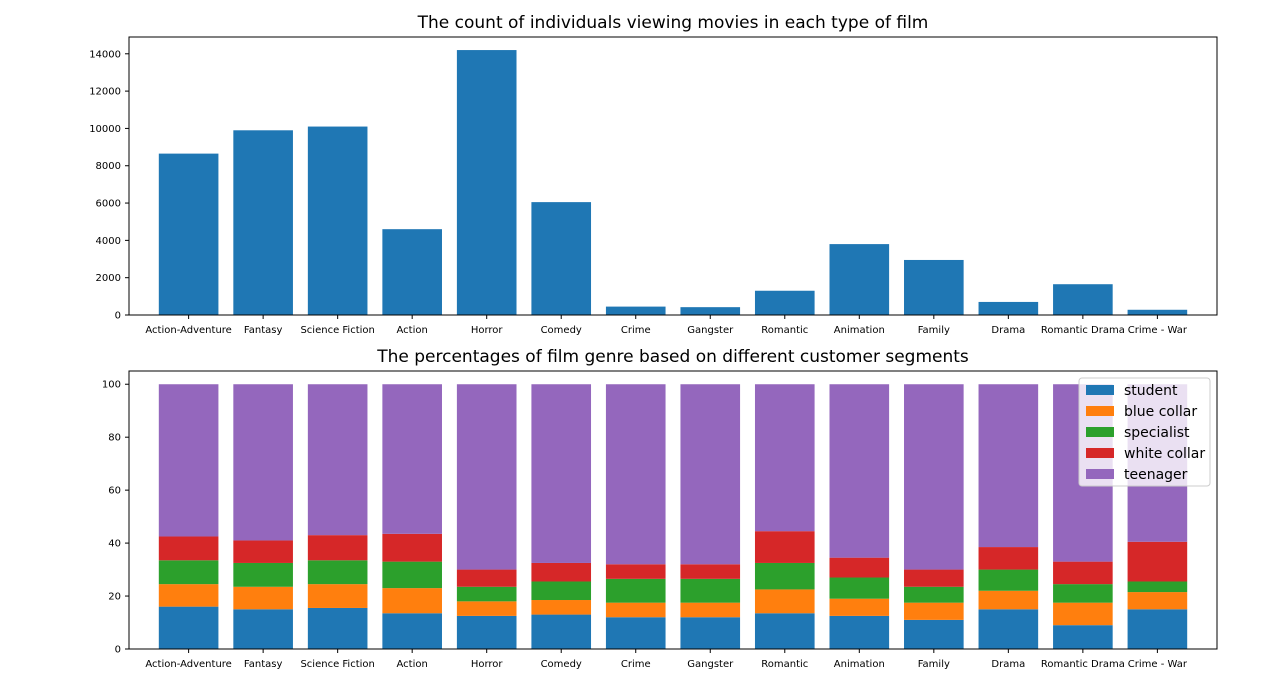  What do you see at coordinates (114, 438) in the screenshot?
I see `bottom-ytick-label-4: 80` at bounding box center [114, 438].